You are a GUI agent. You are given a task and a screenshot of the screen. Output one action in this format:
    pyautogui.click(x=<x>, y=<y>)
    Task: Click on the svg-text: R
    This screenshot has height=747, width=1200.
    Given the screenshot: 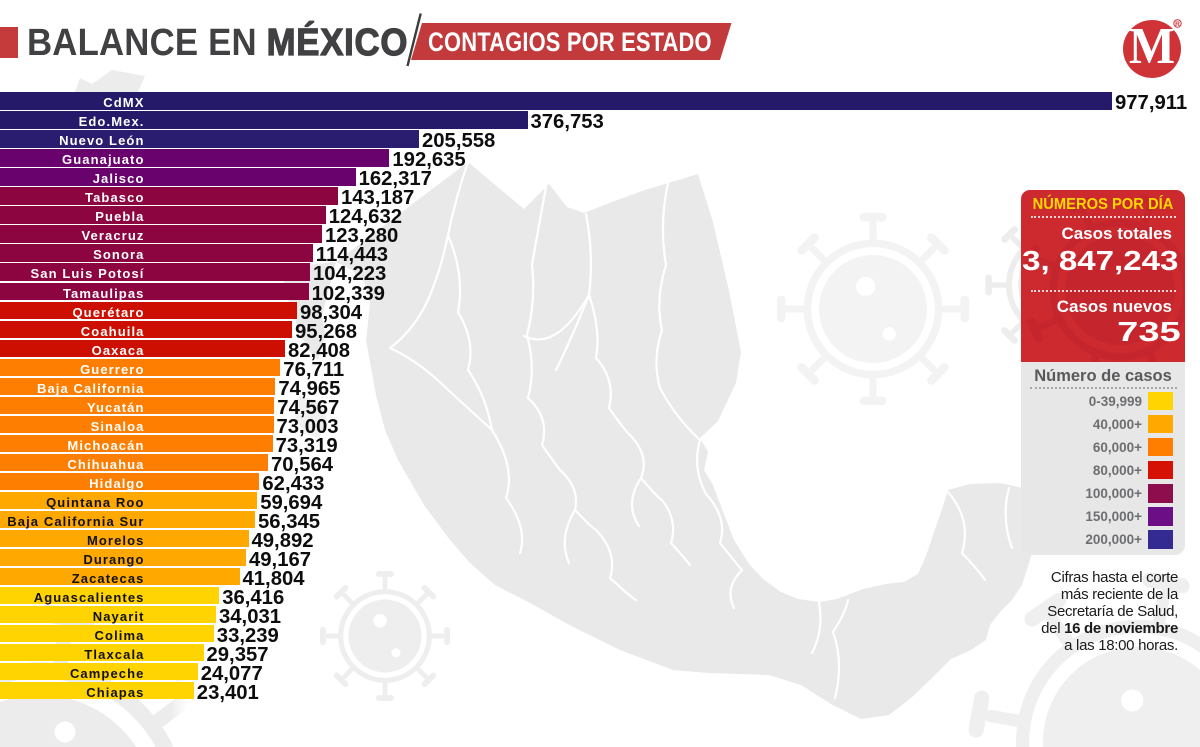 What is the action you would take?
    pyautogui.click(x=1177, y=24)
    